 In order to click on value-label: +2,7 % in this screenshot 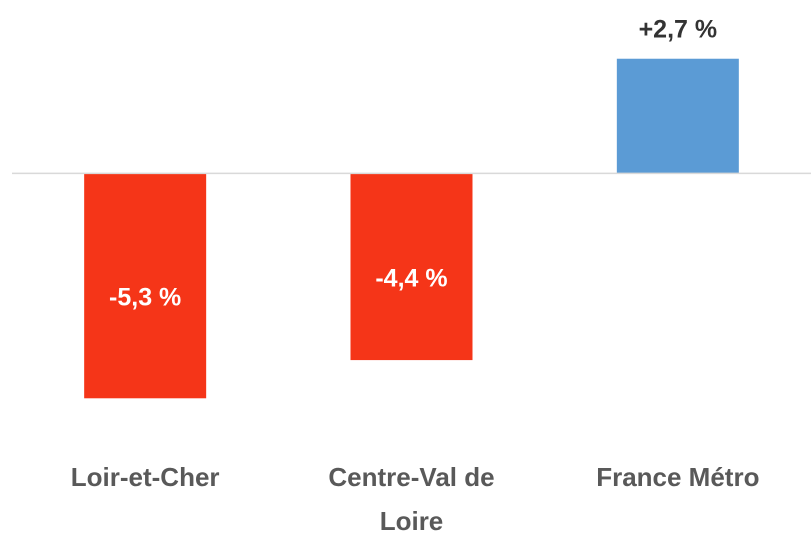, I will do `click(678, 29)`.